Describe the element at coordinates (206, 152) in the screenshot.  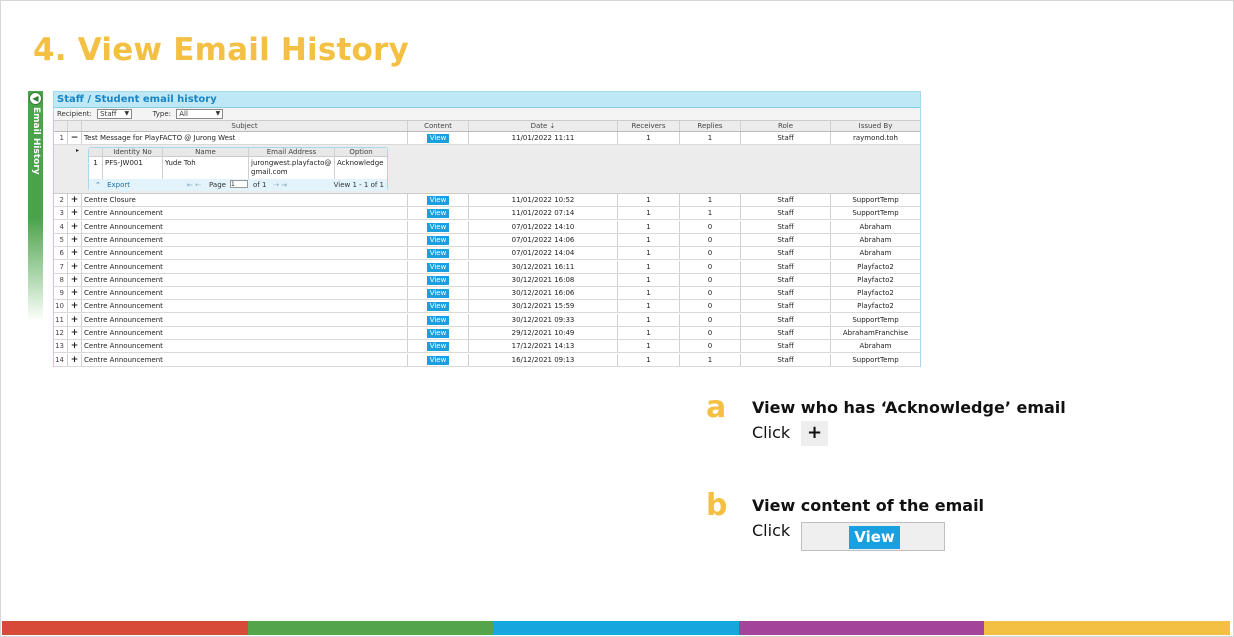
I see `subcol-name: Name` at that location.